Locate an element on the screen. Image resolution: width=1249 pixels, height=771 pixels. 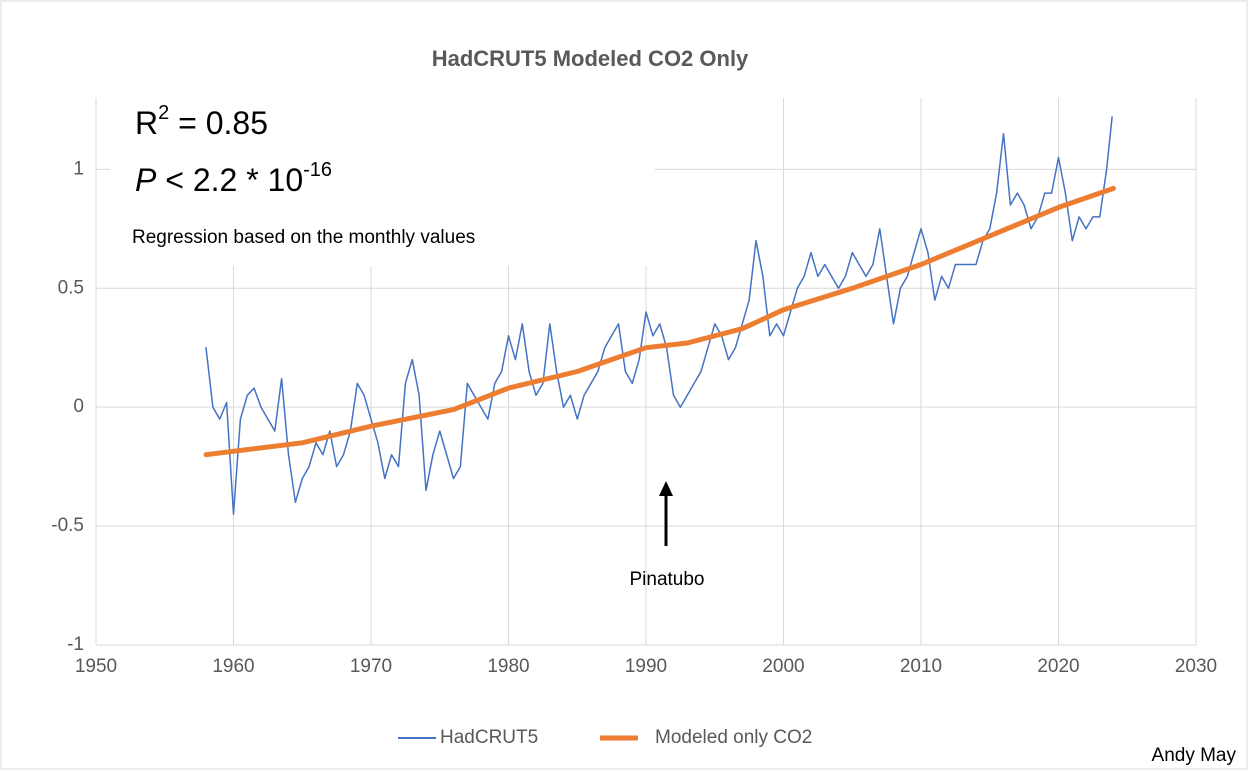
annotation: Pinatubo is located at coordinates (666, 579).